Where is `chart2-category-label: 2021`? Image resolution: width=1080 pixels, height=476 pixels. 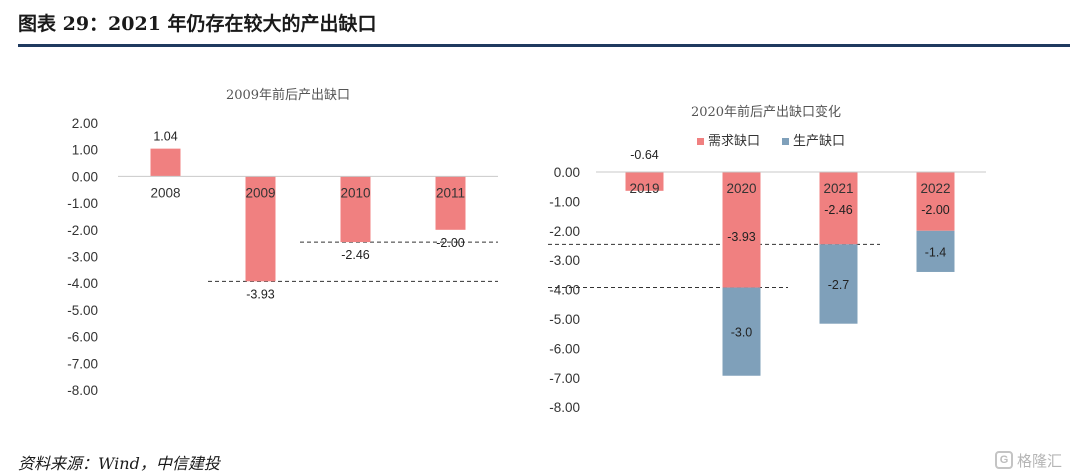 chart2-category-label: 2021 is located at coordinates (838, 188).